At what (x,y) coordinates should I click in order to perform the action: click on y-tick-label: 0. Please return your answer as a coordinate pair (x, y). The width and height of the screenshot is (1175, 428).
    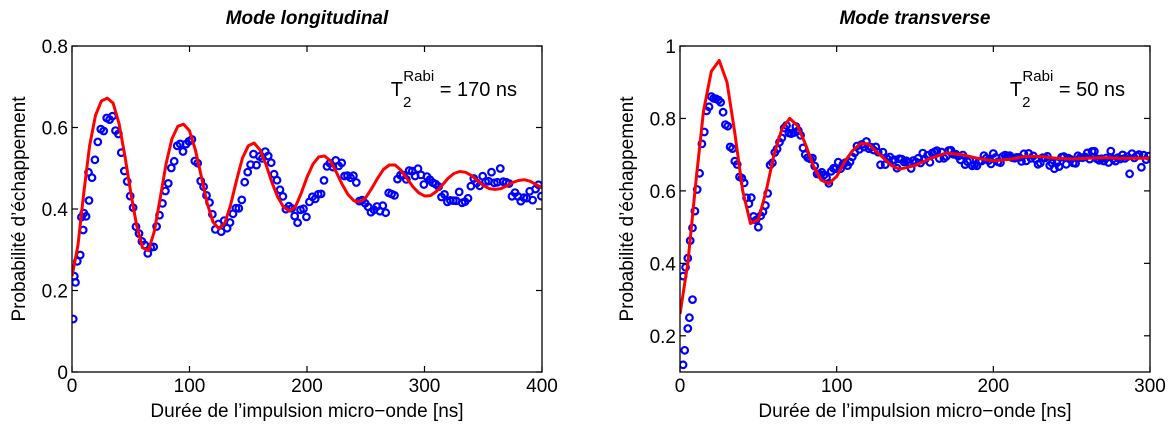
    Looking at the image, I should click on (62, 373).